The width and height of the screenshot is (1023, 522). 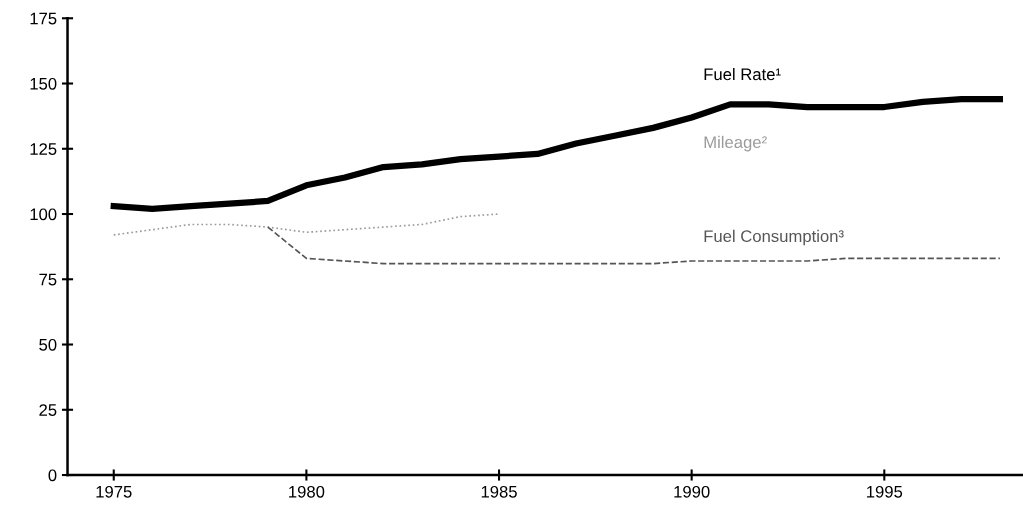 I want to click on series-label: Fuel Consumption³, so click(x=774, y=237).